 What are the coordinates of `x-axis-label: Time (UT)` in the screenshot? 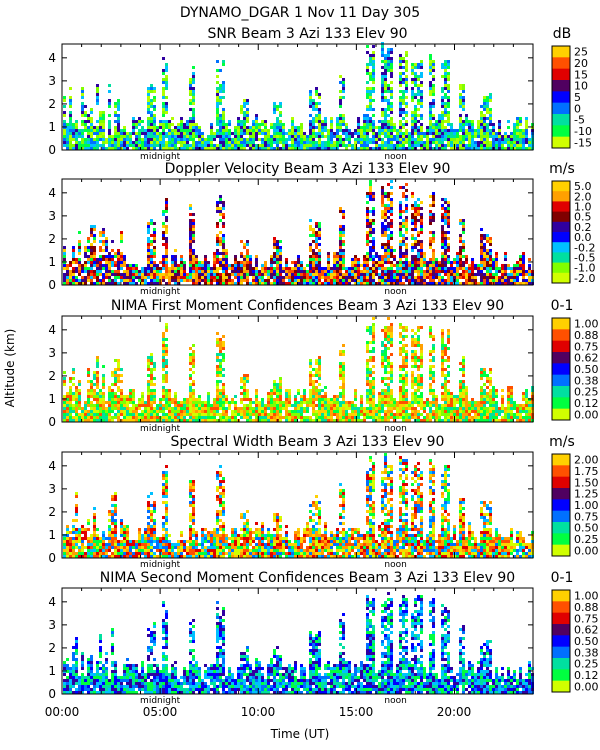 It's located at (300, 734).